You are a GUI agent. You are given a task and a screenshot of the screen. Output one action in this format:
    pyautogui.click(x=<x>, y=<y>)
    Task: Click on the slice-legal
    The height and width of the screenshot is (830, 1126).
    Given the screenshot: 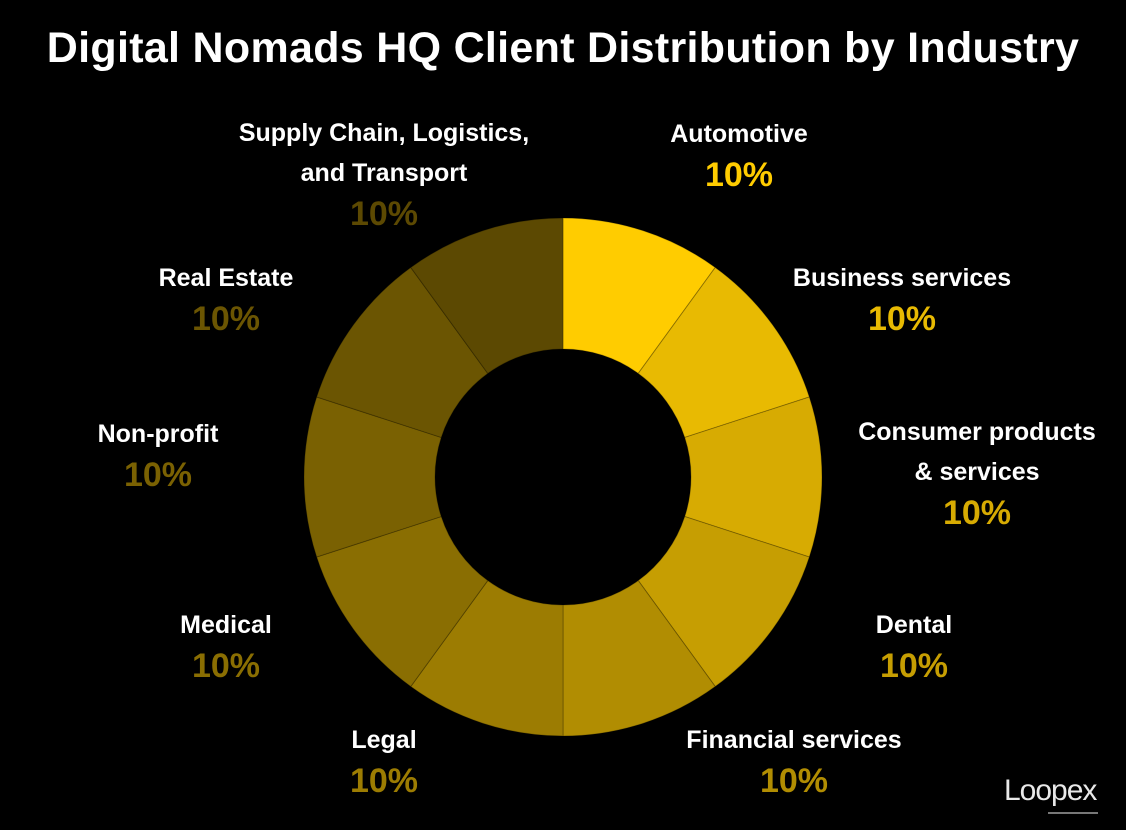 What is the action you would take?
    pyautogui.click(x=487, y=658)
    